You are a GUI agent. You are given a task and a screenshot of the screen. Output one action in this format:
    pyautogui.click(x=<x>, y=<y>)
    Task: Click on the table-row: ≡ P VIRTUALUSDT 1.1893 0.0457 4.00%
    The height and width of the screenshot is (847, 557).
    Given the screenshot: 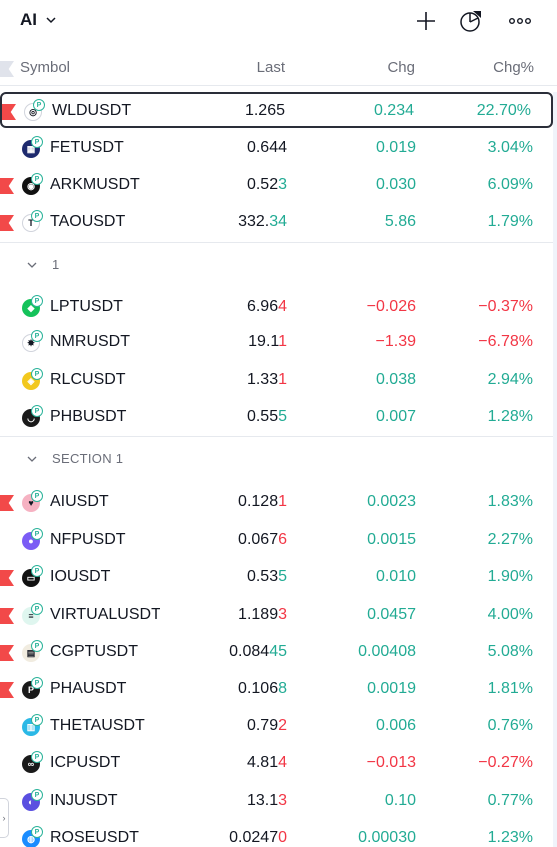 What is the action you would take?
    pyautogui.click(x=276, y=616)
    